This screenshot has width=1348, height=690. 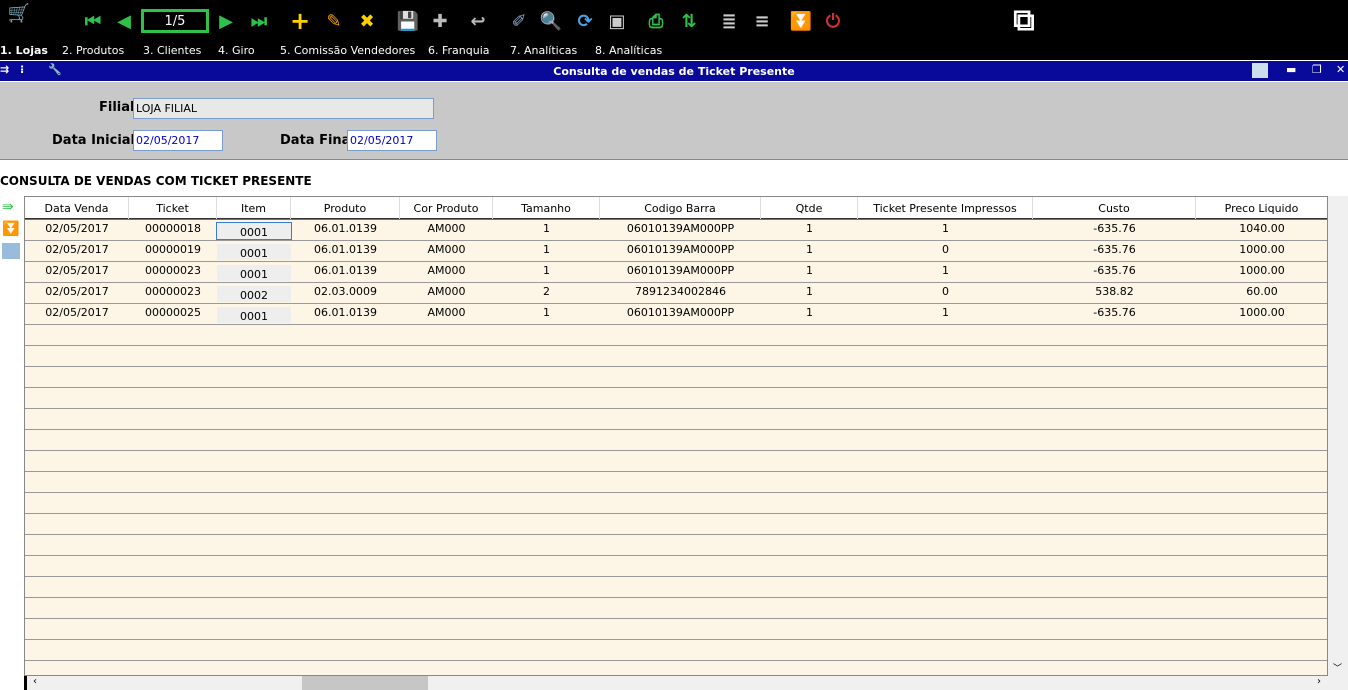 What do you see at coordinates (175, 21) in the screenshot?
I see `page-indicator: 1/5` at bounding box center [175, 21].